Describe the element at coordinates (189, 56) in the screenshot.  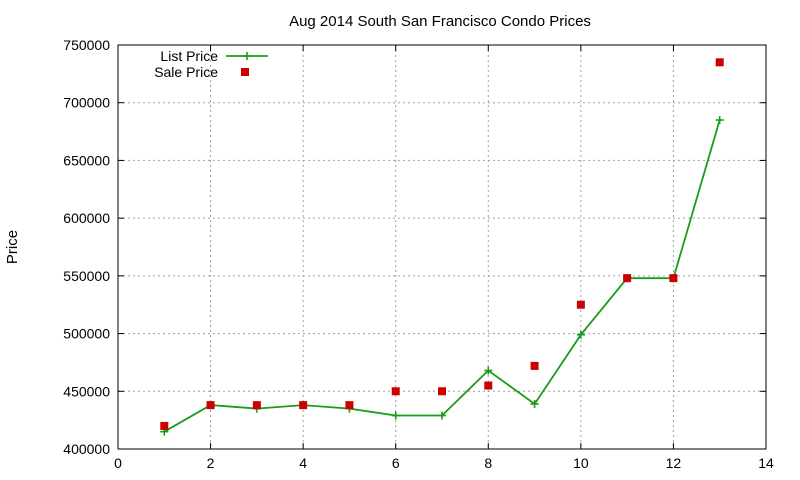
I see `legend-label-list-price: List Price` at that location.